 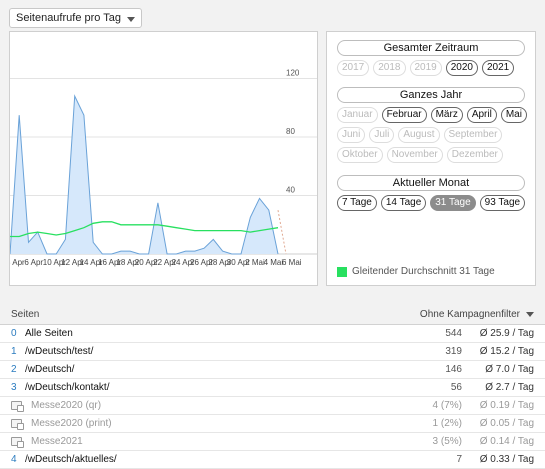 What do you see at coordinates (50, 369) in the screenshot?
I see `row-page-name: /wDeutsch/` at bounding box center [50, 369].